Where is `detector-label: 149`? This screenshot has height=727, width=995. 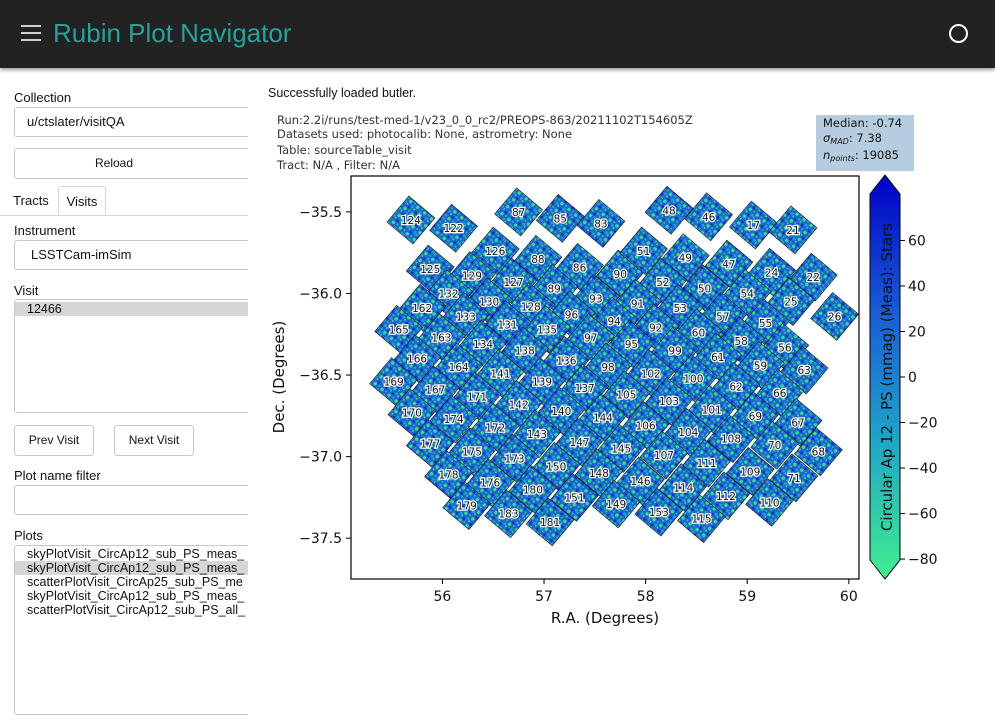 detector-label: 149 is located at coordinates (616, 505).